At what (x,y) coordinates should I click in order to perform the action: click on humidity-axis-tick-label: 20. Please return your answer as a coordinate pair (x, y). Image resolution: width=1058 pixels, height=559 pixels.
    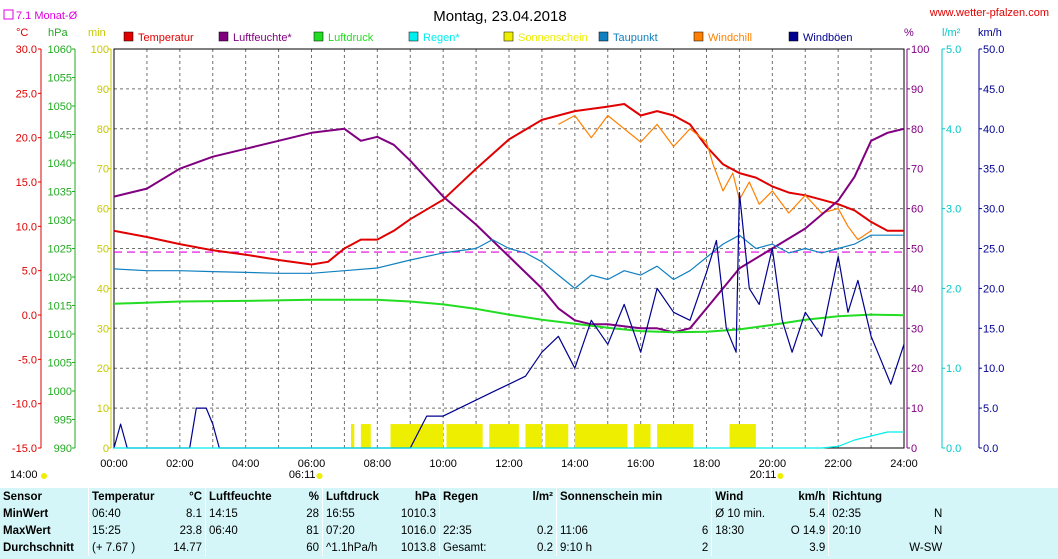
    Looking at the image, I should click on (917, 369).